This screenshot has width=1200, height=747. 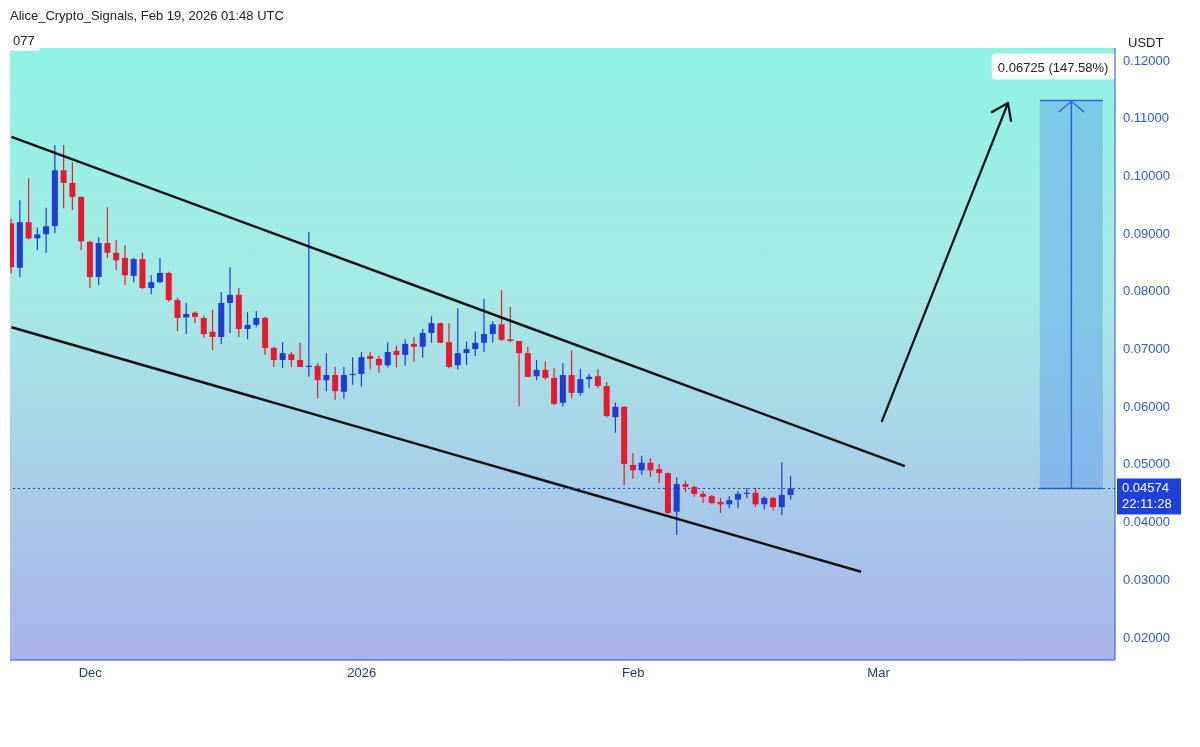 What do you see at coordinates (1146, 60) in the screenshot?
I see `y-tick-label: 0.12000` at bounding box center [1146, 60].